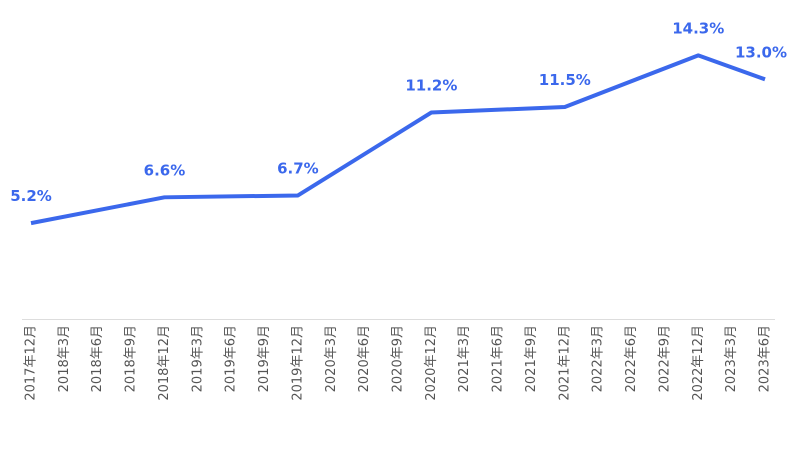 This screenshot has width=793, height=451. Describe the element at coordinates (731, 358) in the screenshot. I see `x-tick-label: 2023年3月` at that location.